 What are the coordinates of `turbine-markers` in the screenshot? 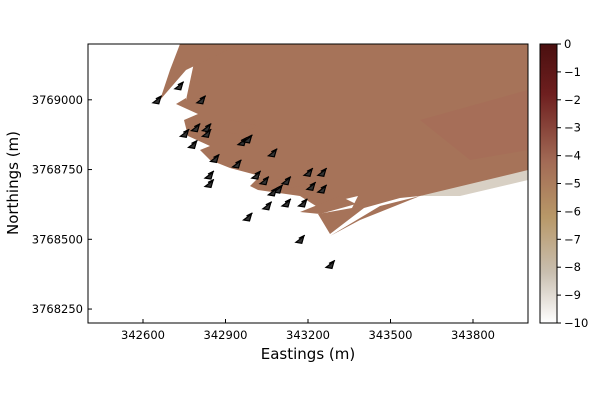 It's located at (243, 175).